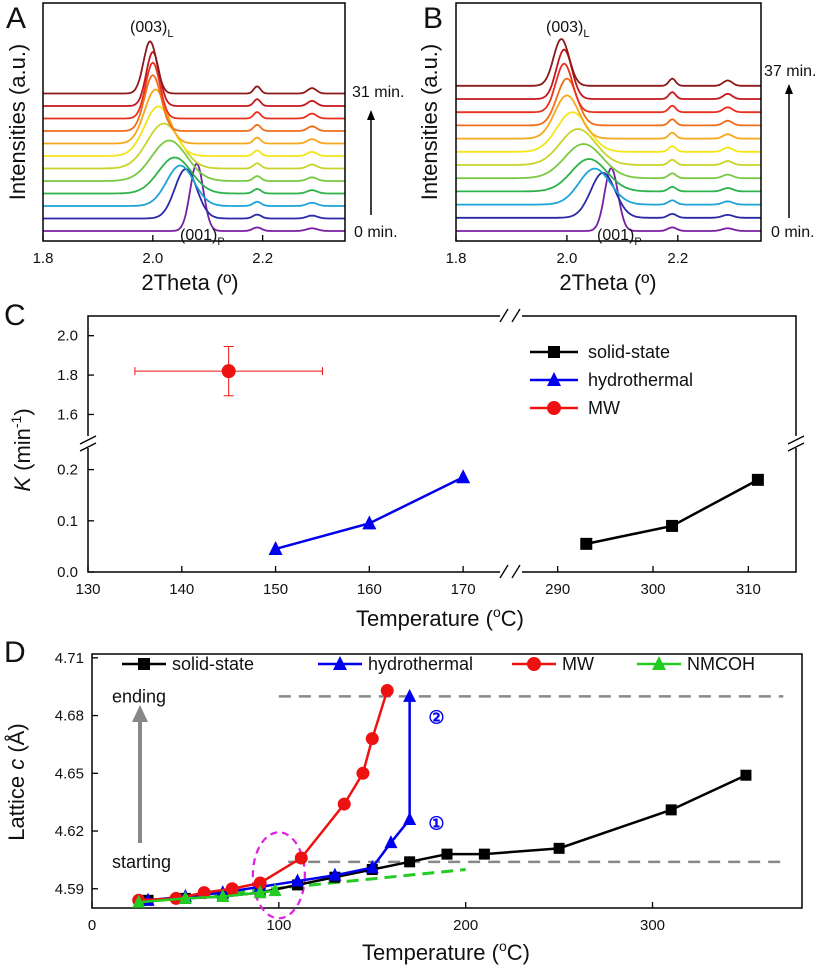  Describe the element at coordinates (67, 470) in the screenshot. I see `panel-c-ytick-low-label-2: 0.2` at that location.